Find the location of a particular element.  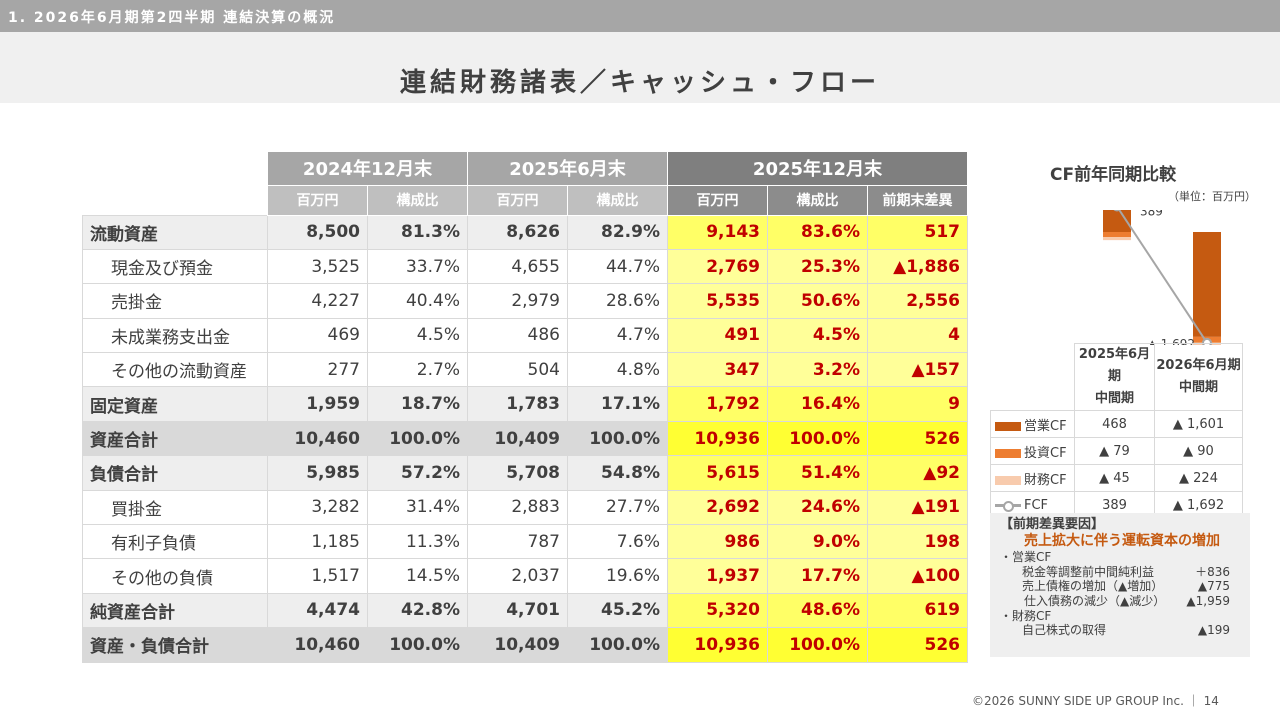

table-cell: 3.2% is located at coordinates (817, 370).